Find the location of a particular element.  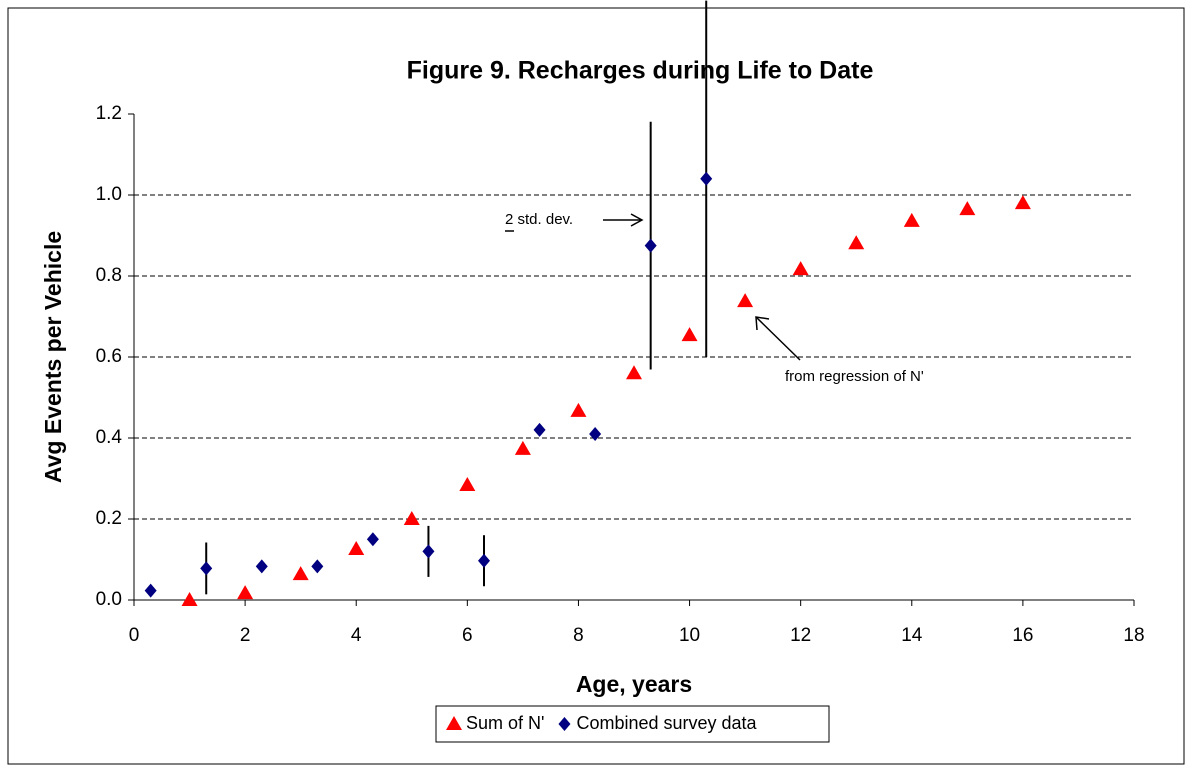

legend-label: Sum of N' is located at coordinates (505, 723).